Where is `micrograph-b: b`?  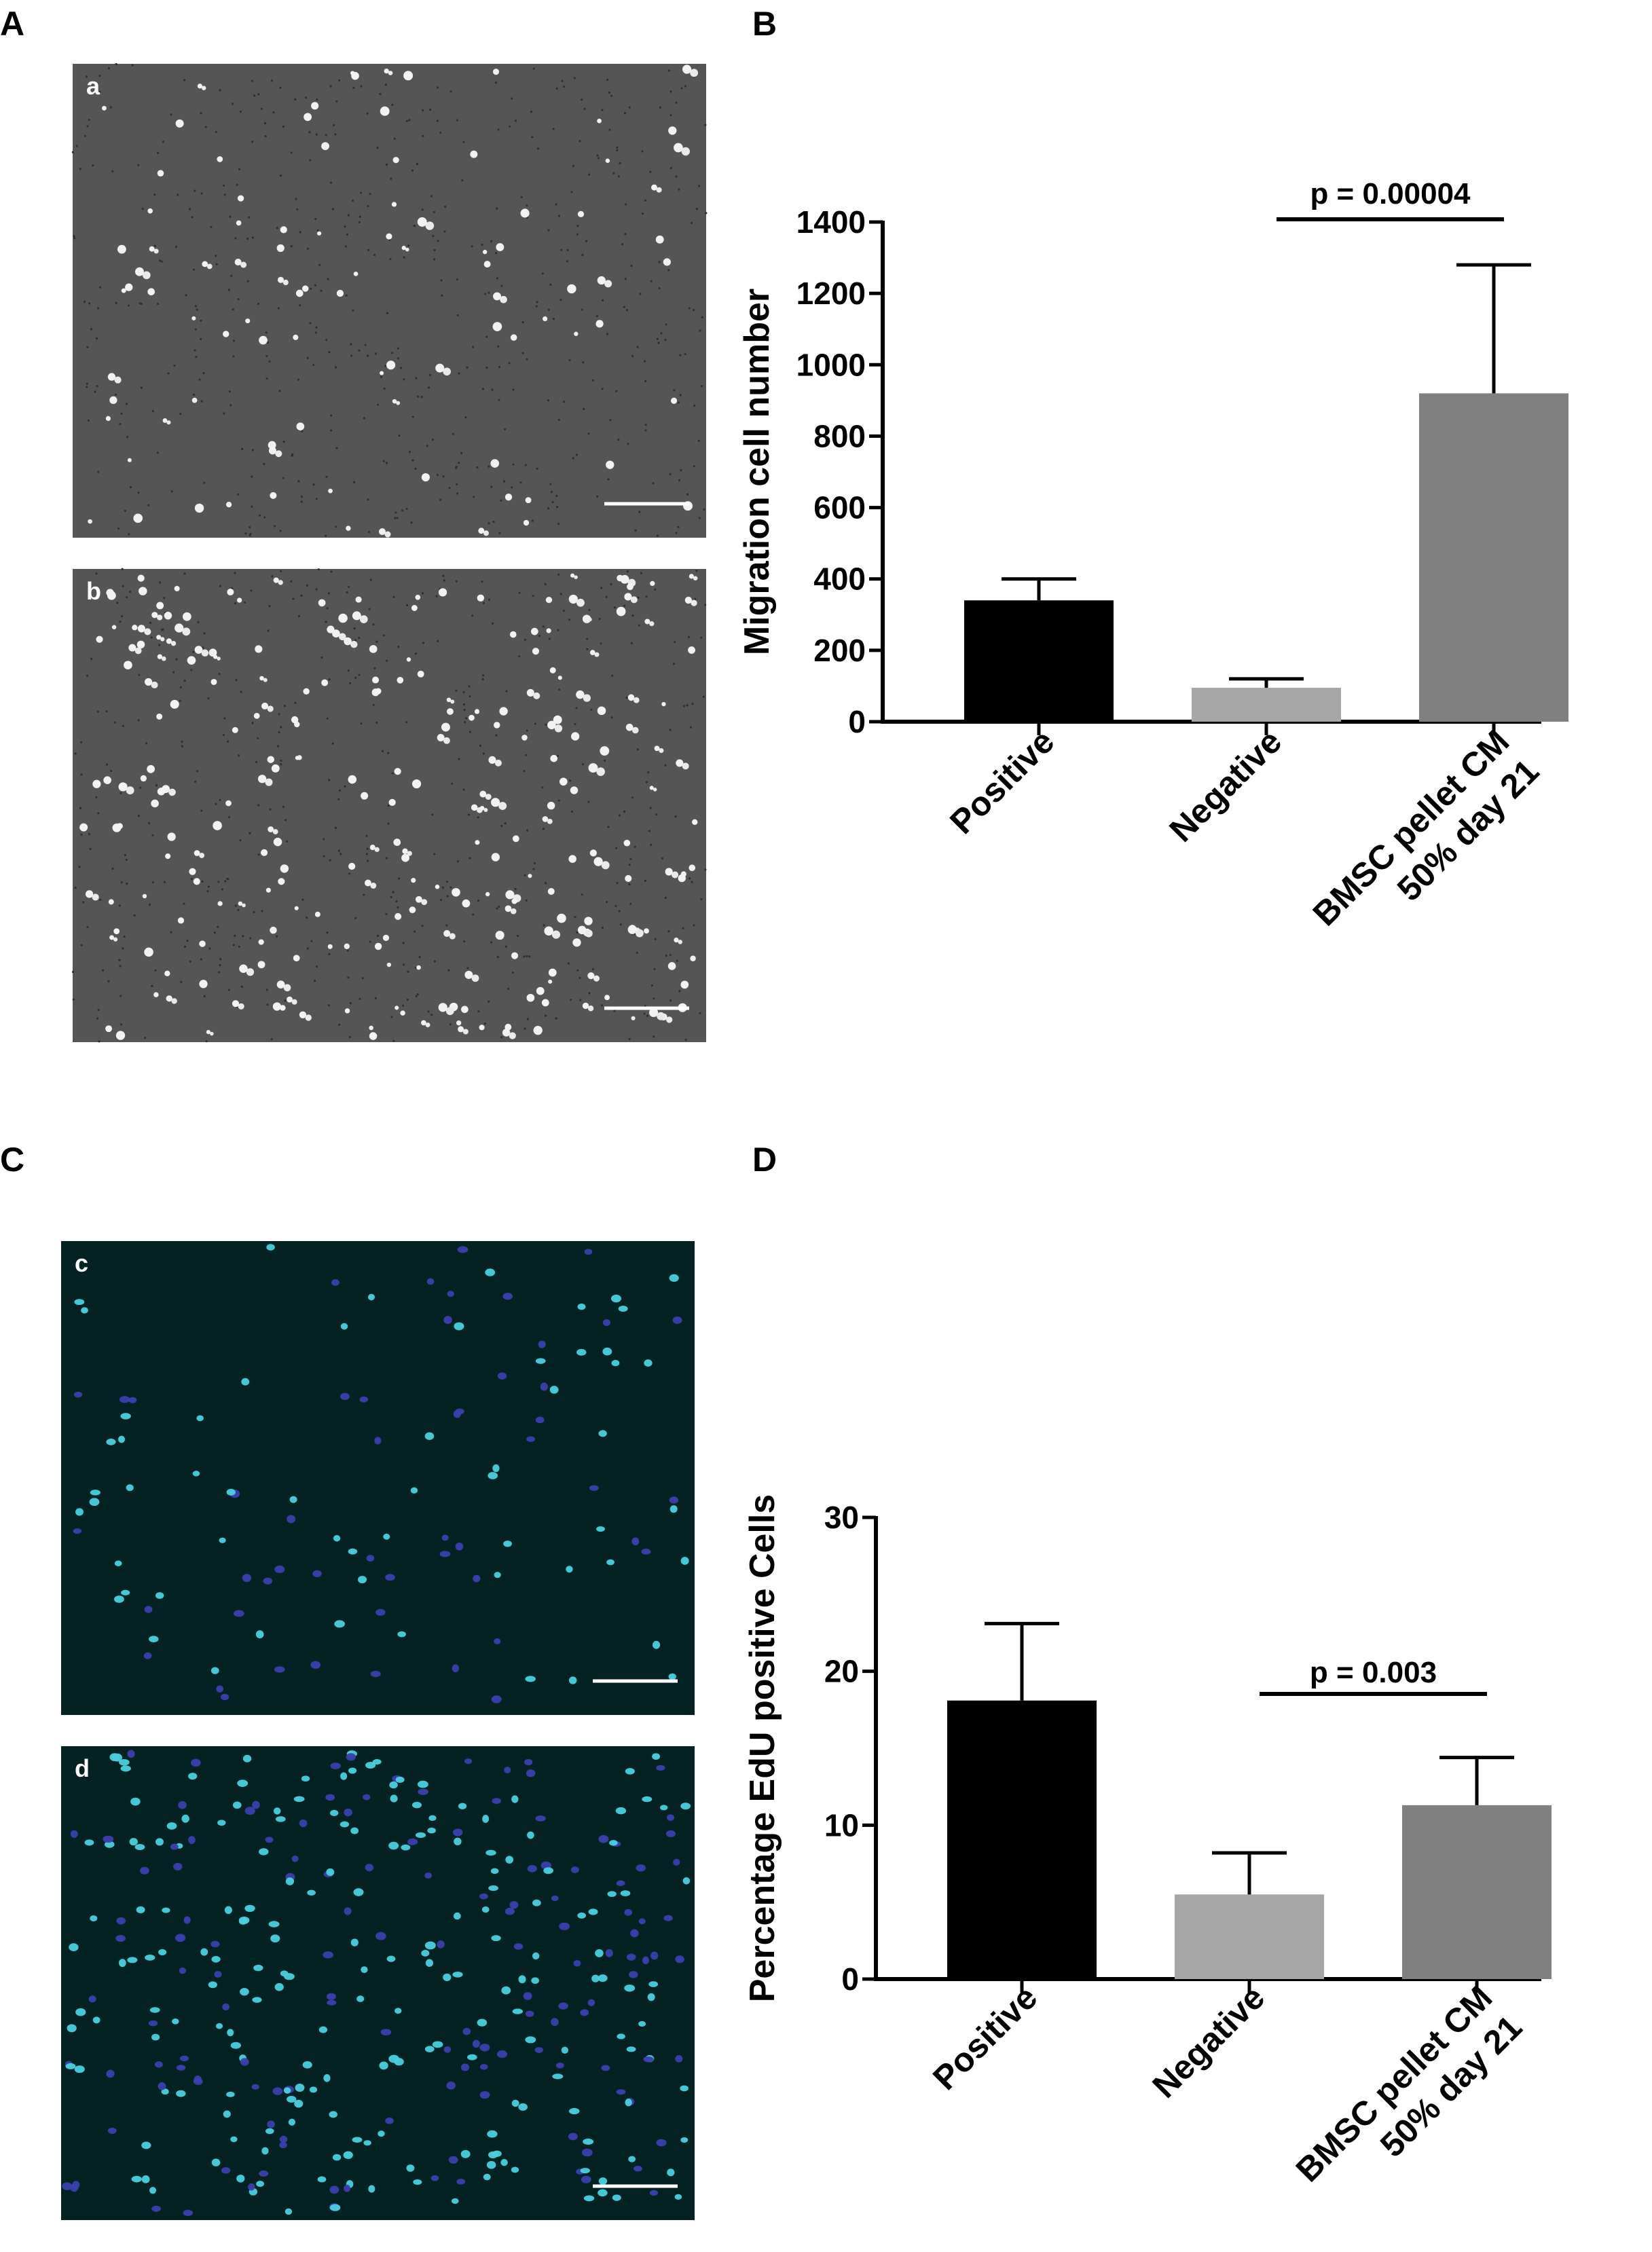
micrograph-b: b is located at coordinates (389, 805).